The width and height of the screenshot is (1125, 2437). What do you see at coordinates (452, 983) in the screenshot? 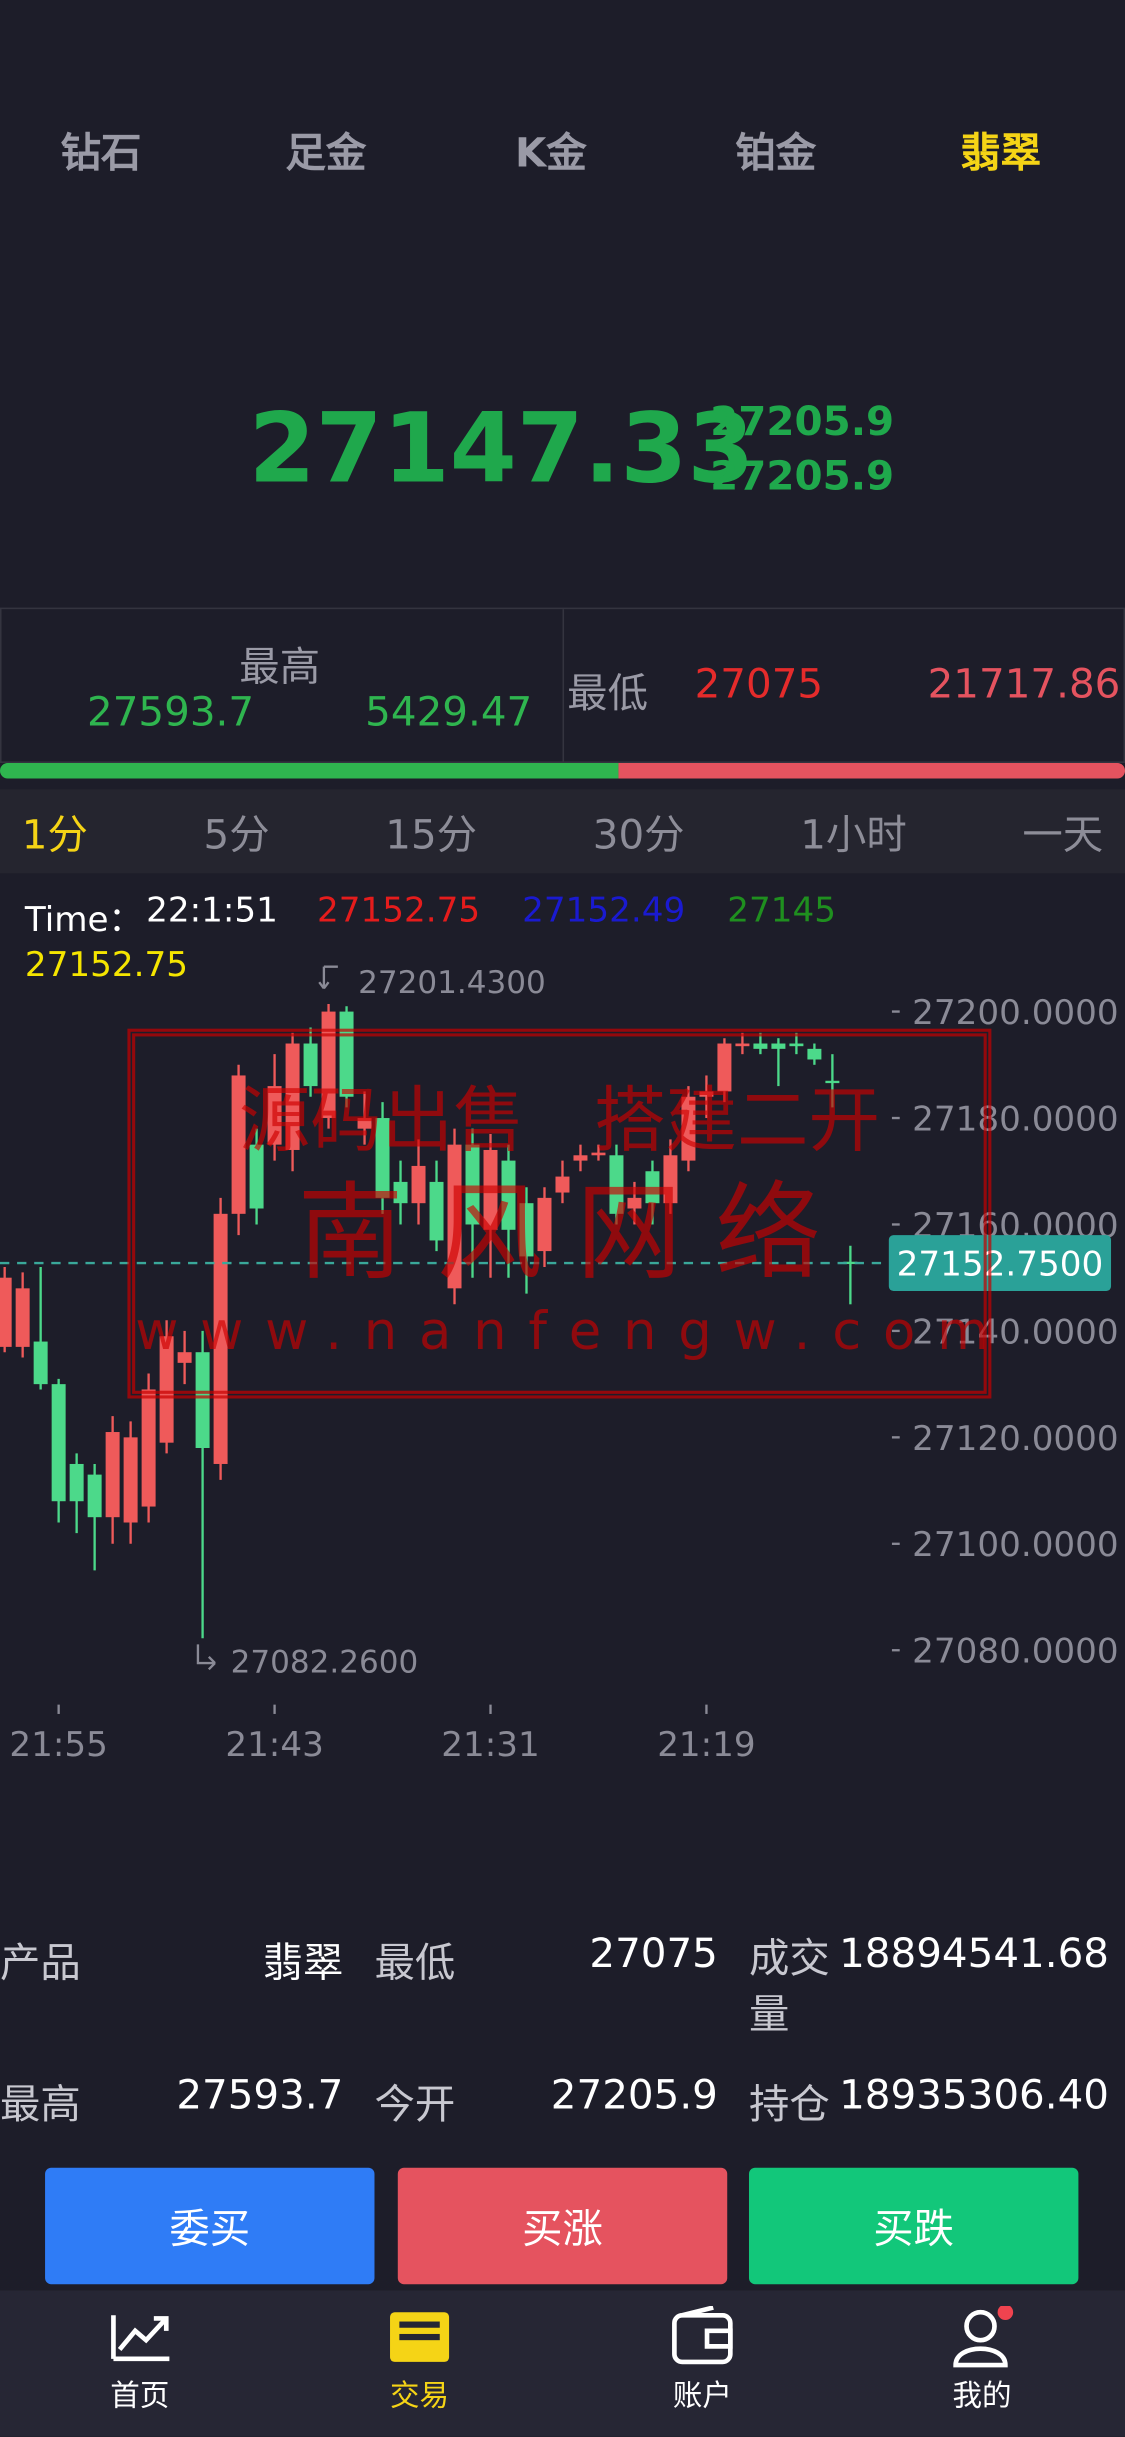
I see `max-label: 27201.4300` at bounding box center [452, 983].